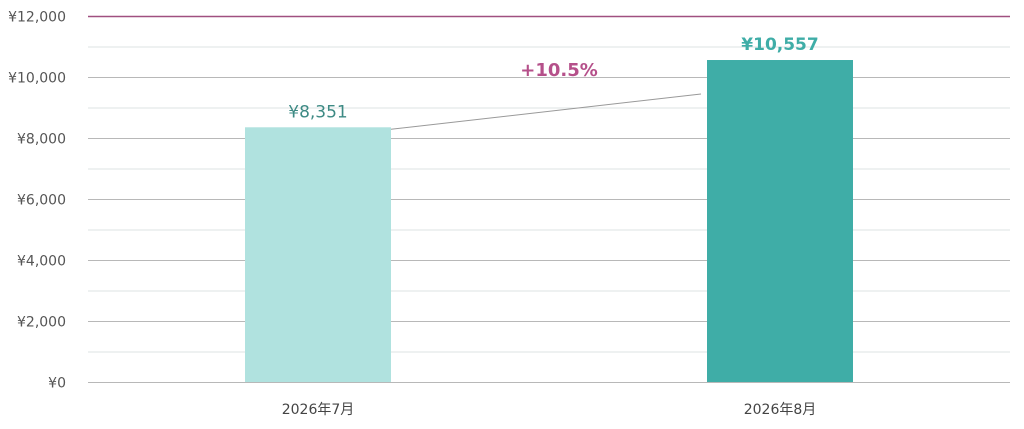 This screenshot has width=1024, height=429. What do you see at coordinates (779, 45) in the screenshot?
I see `bar-value-label-2: ¥10,557` at bounding box center [779, 45].